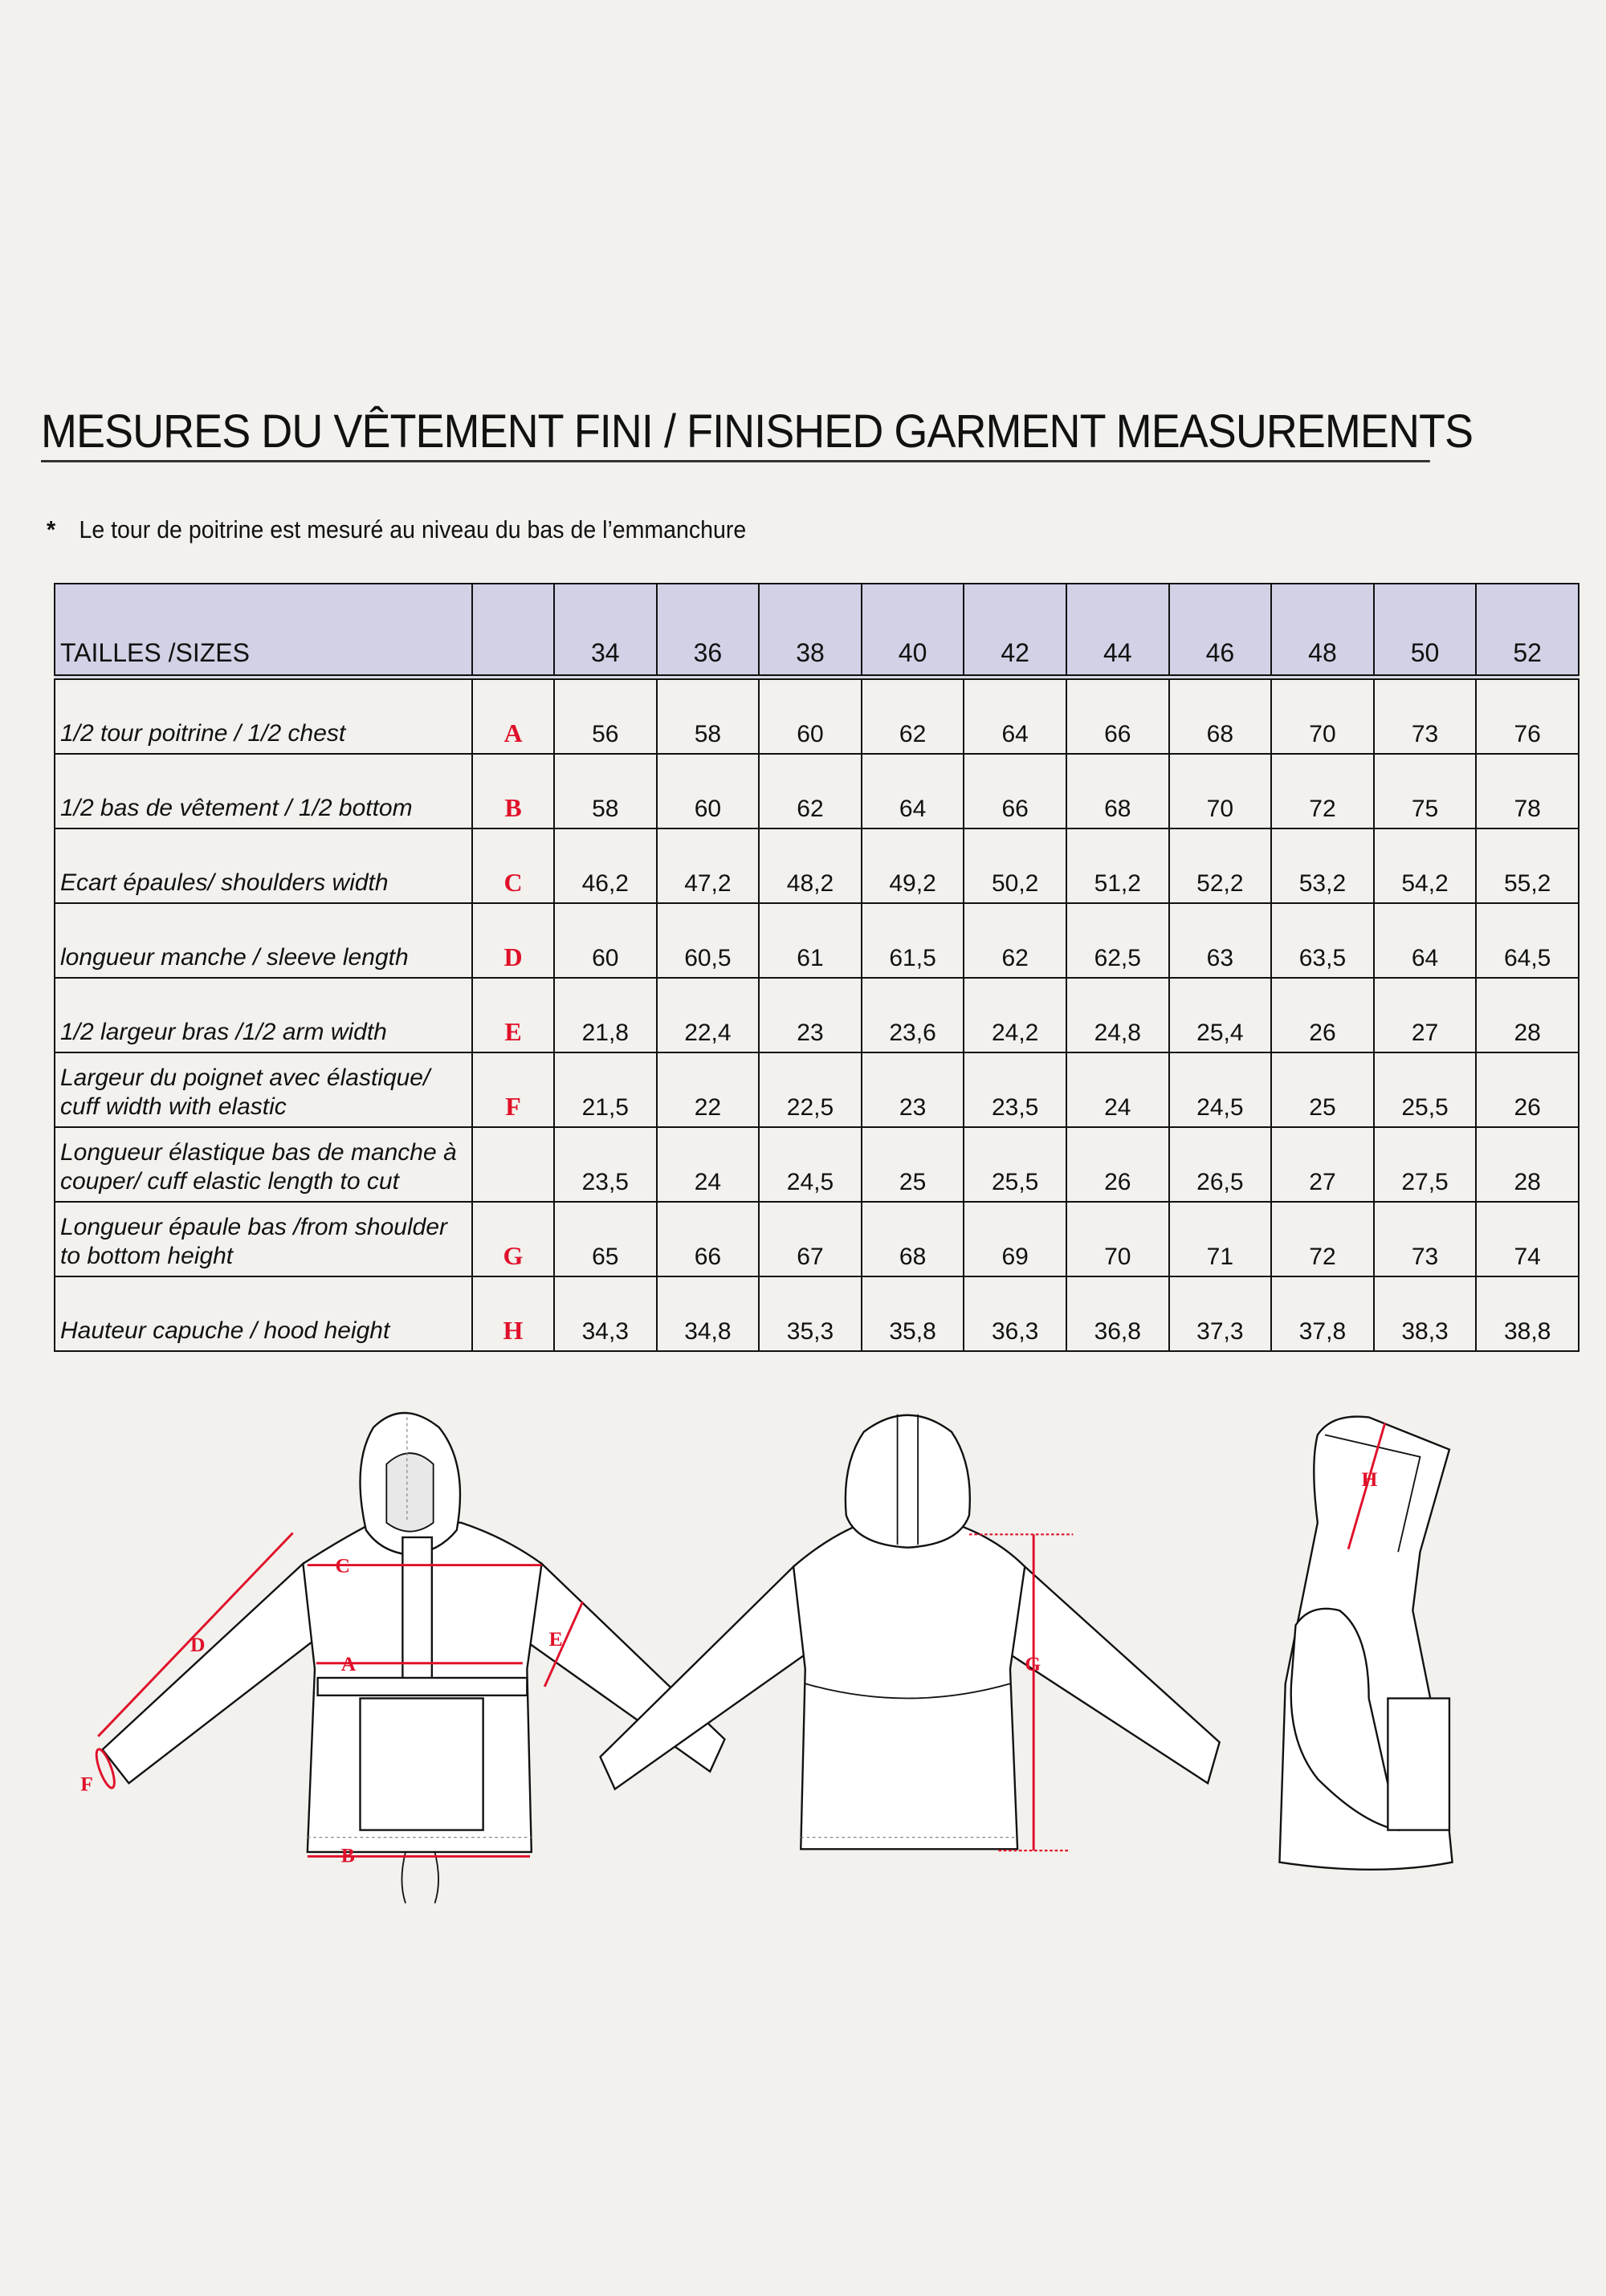 This screenshot has height=2296, width=1606. Describe the element at coordinates (1322, 630) in the screenshot. I see `size-header-48: 48` at that location.